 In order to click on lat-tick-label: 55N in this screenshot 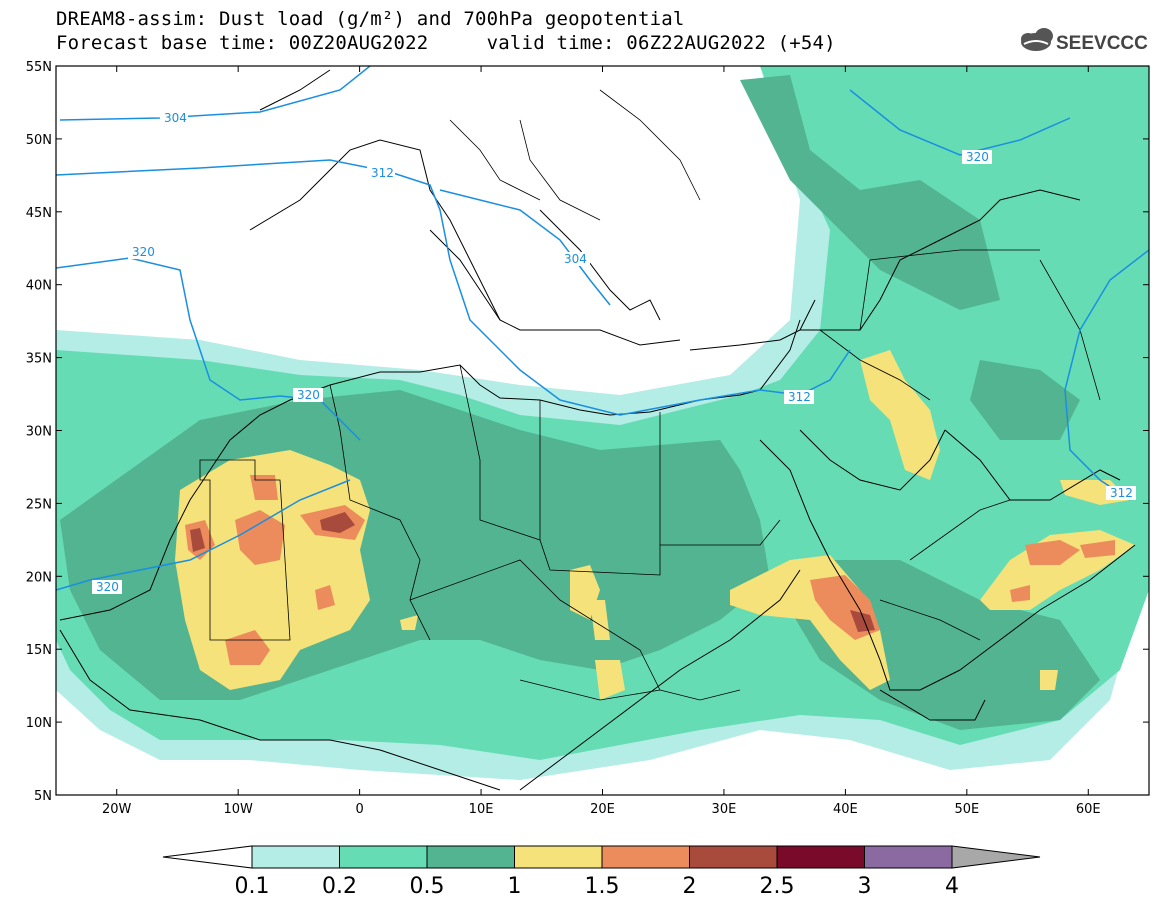, I will do `click(39, 67)`.